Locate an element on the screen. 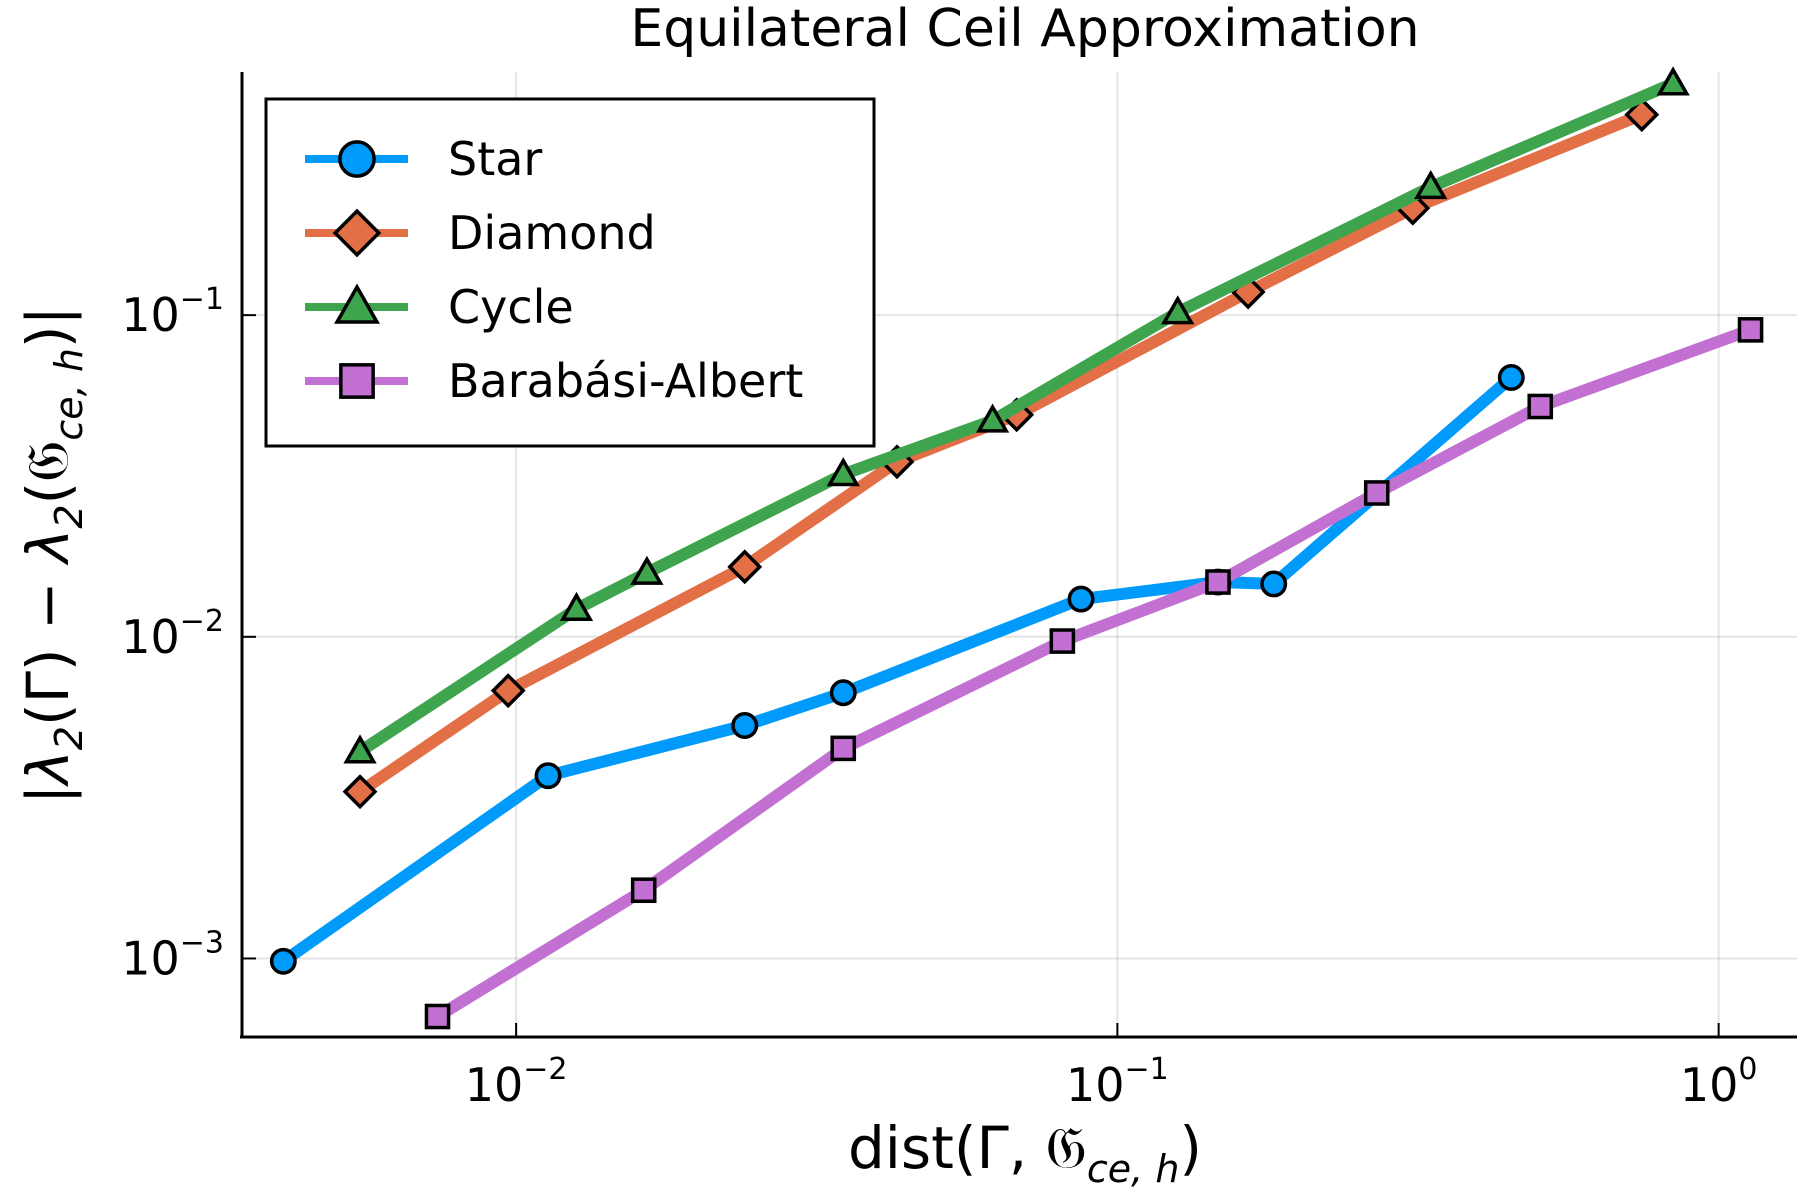 The height and width of the screenshot is (1200, 1800). y-ticks: 10⁻³ 10⁻² 10⁻¹ is located at coordinates (188, 633).